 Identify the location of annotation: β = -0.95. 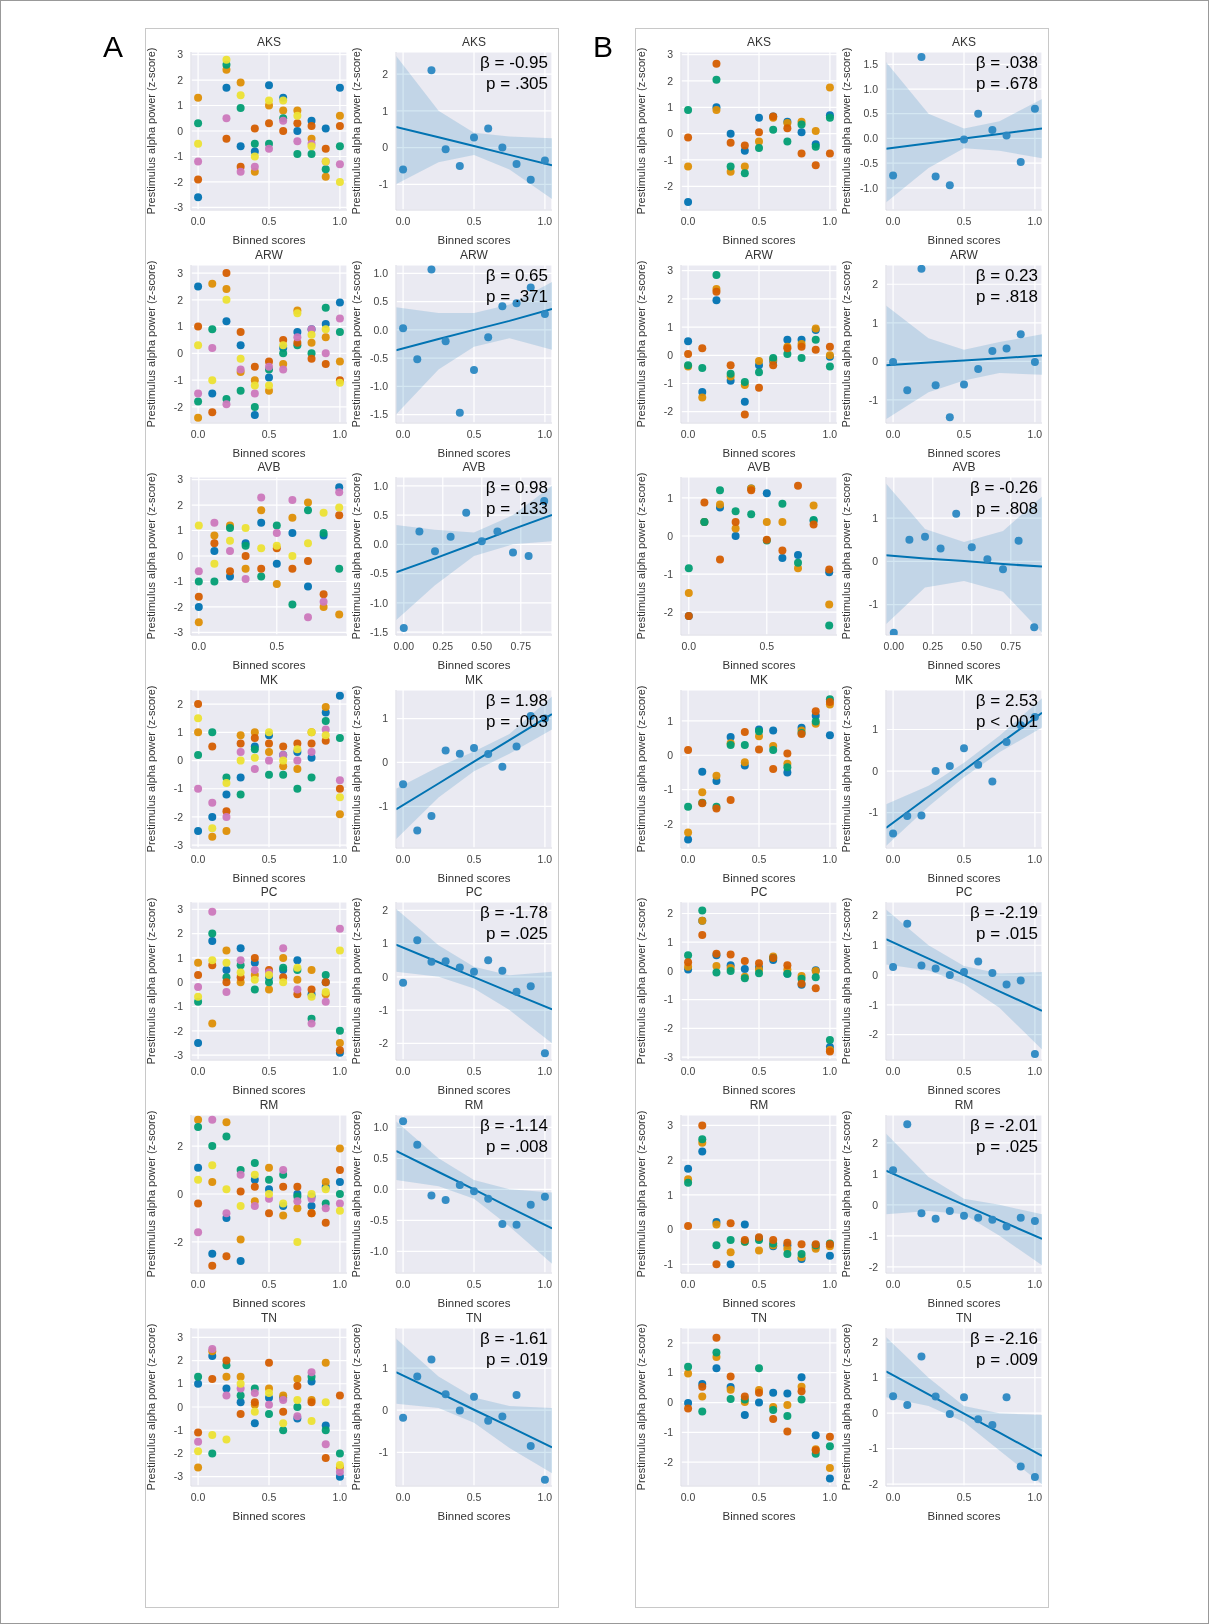
(514, 62).